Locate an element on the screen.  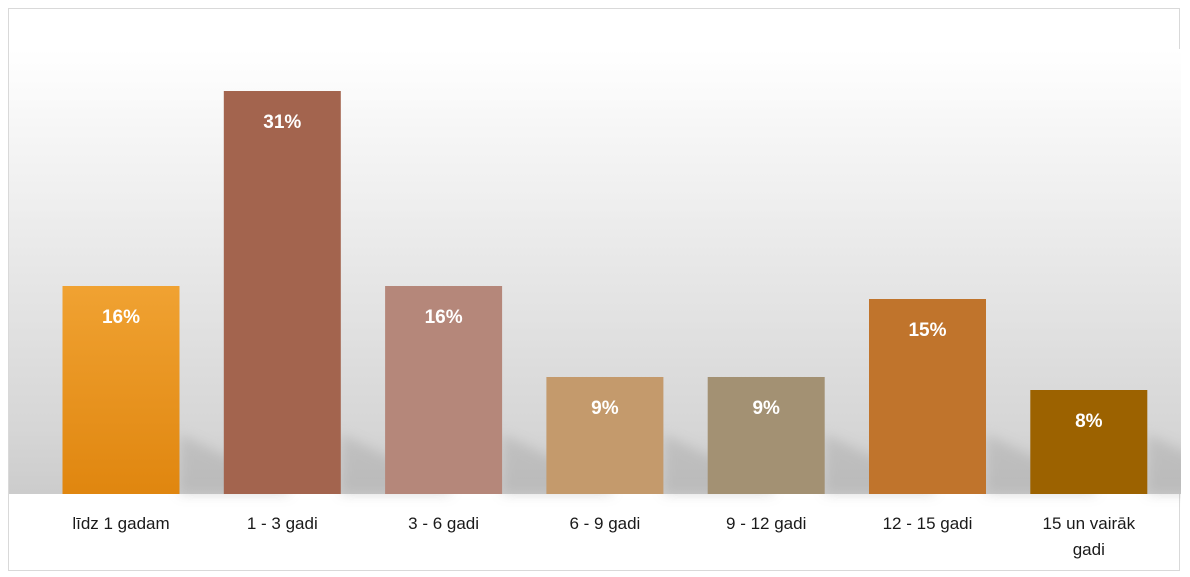
category-label: 3 - 6 gadi is located at coordinates (443, 523).